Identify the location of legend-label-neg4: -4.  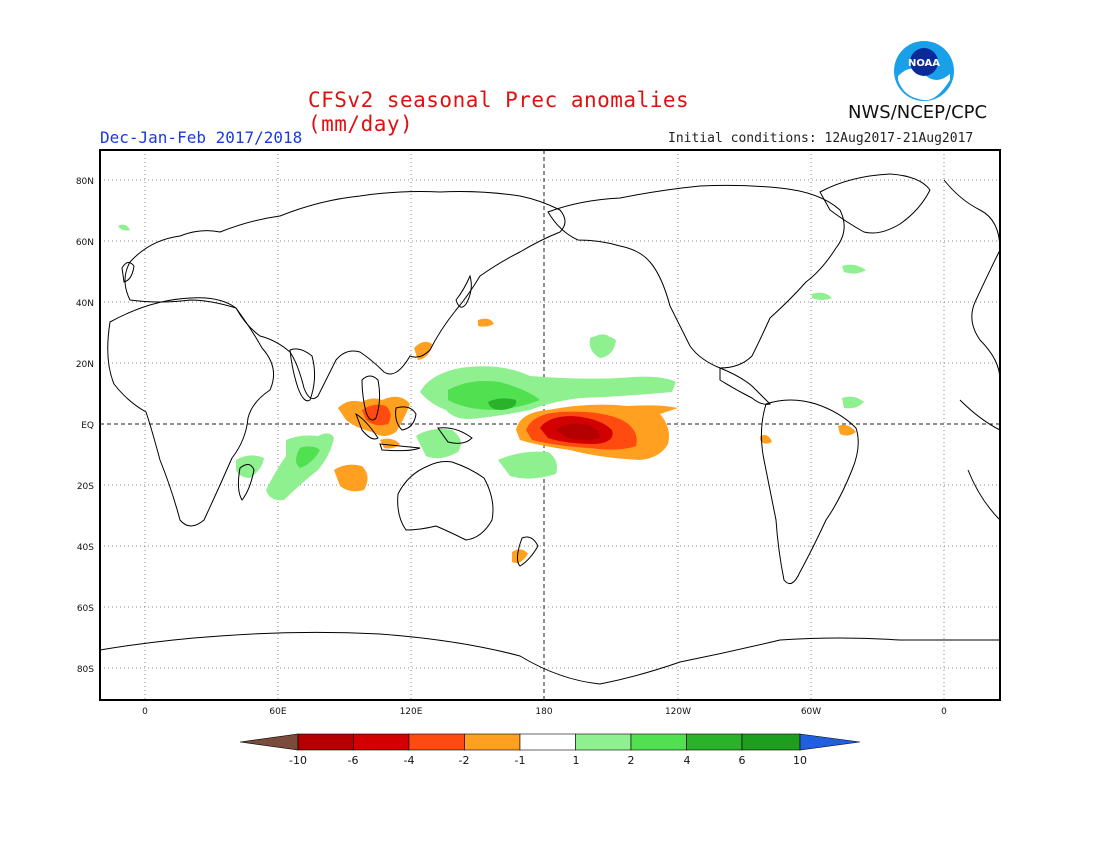
(409, 760).